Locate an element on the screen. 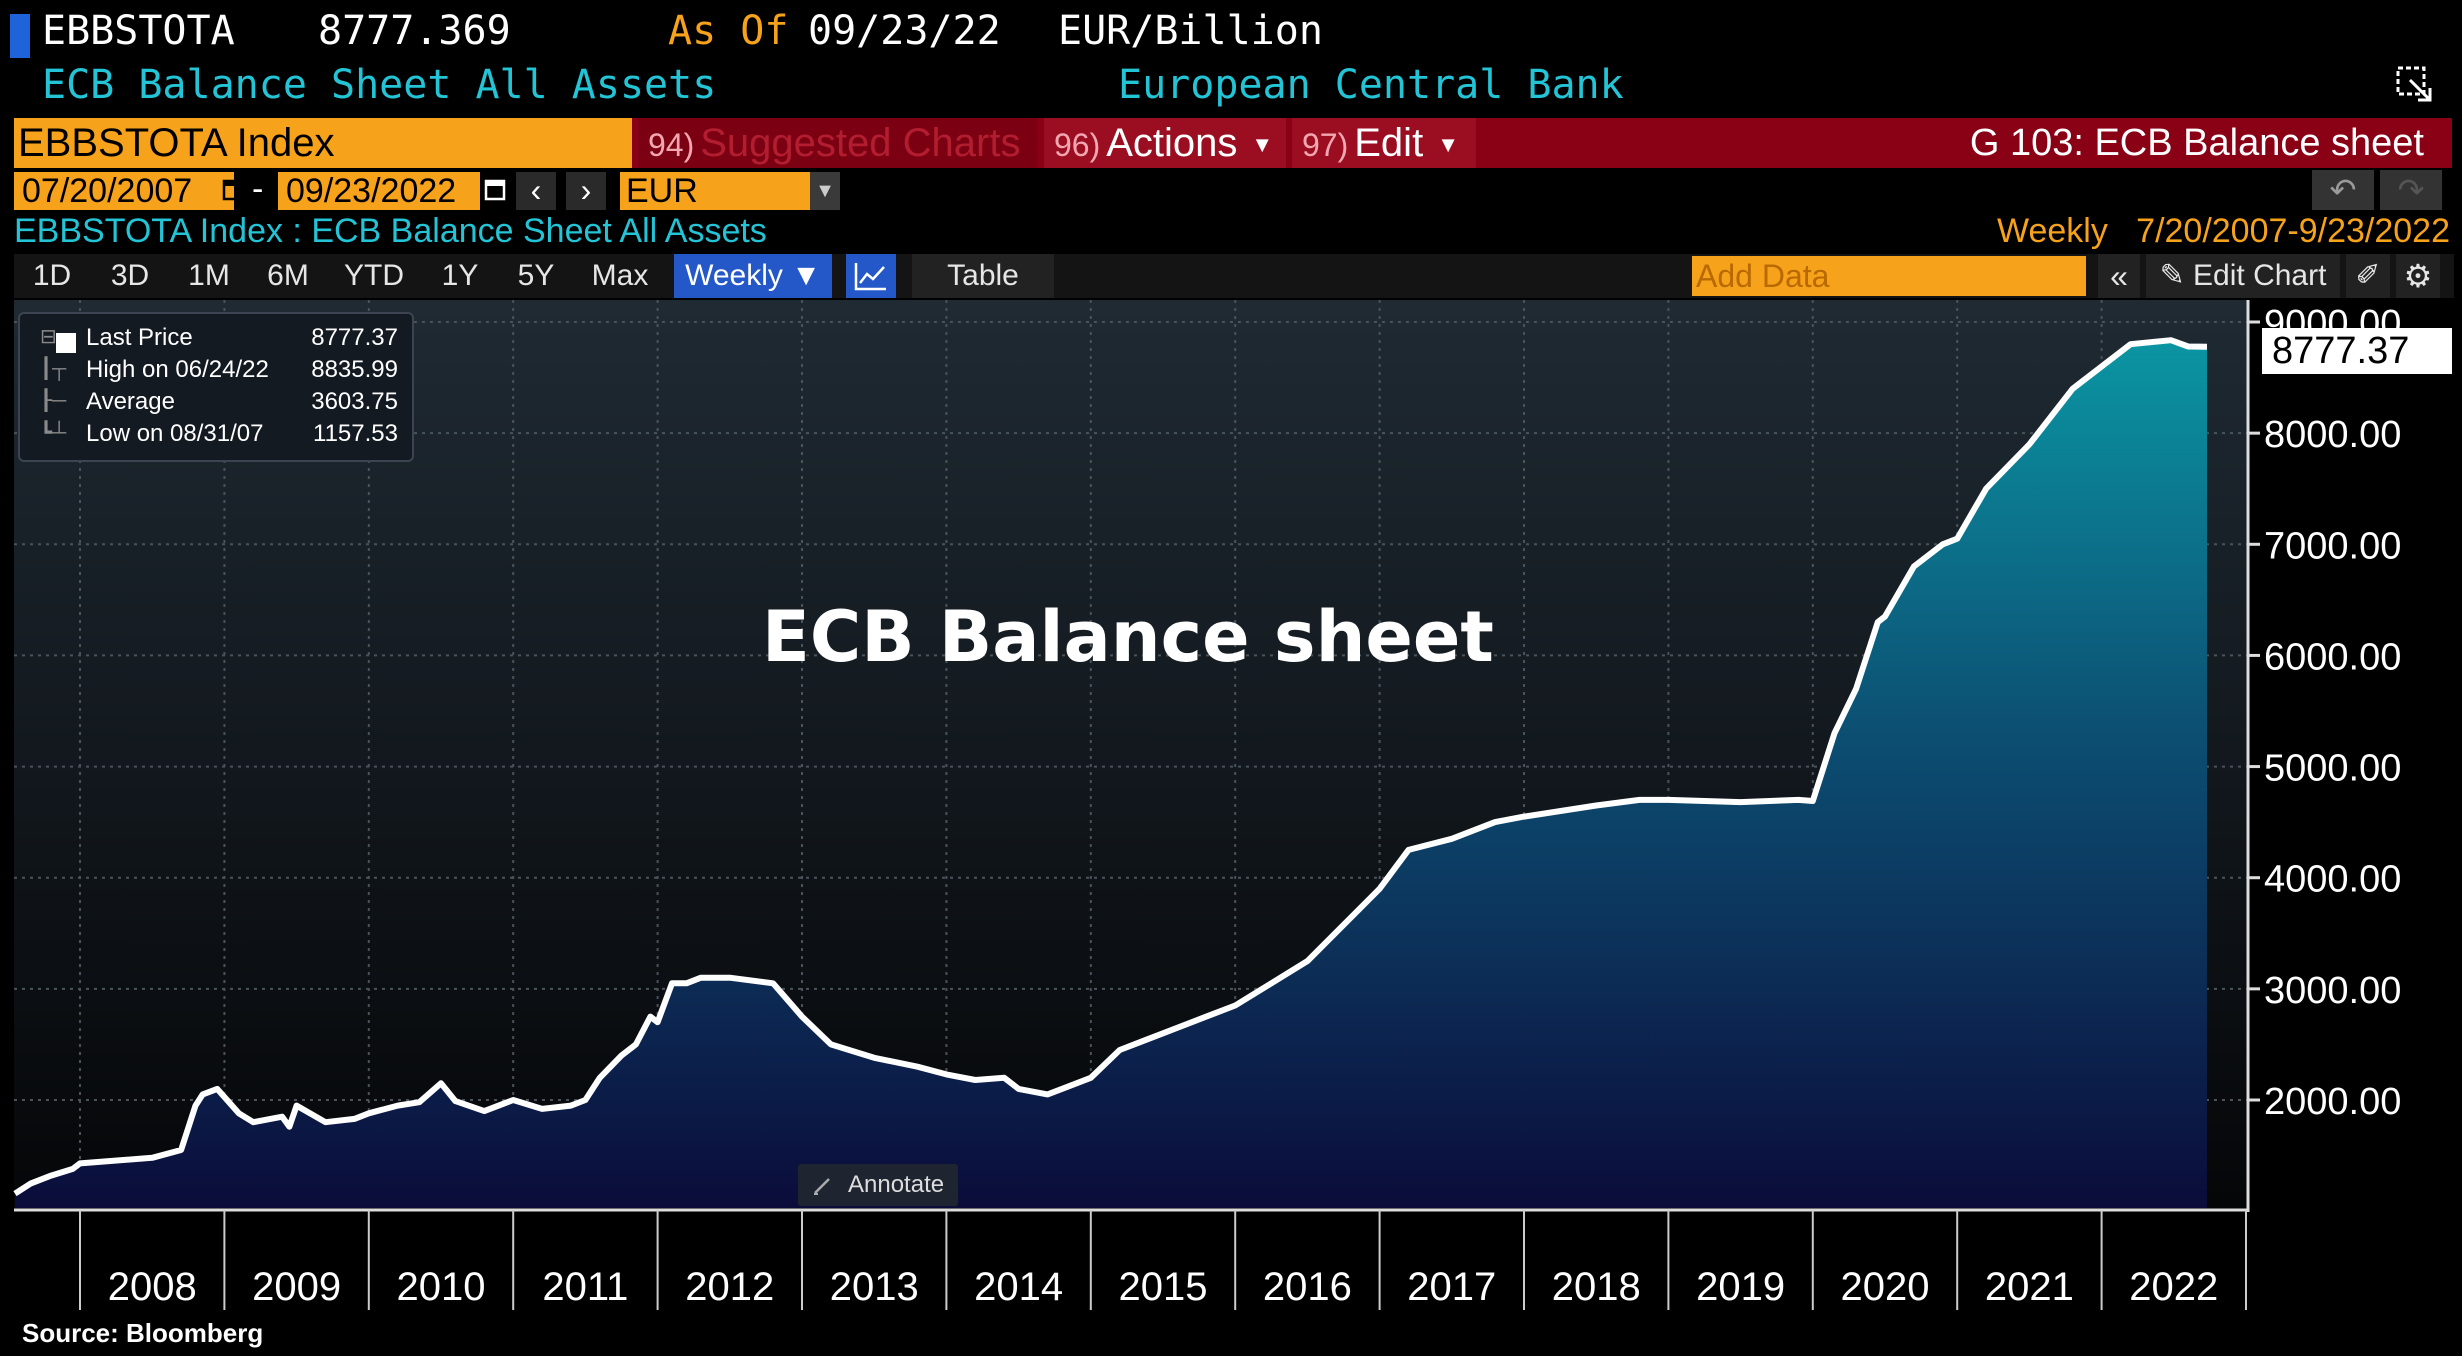 Image resolution: width=2462 pixels, height=1356 pixels. last-price-flag: 8777.37 is located at coordinates (2357, 351).